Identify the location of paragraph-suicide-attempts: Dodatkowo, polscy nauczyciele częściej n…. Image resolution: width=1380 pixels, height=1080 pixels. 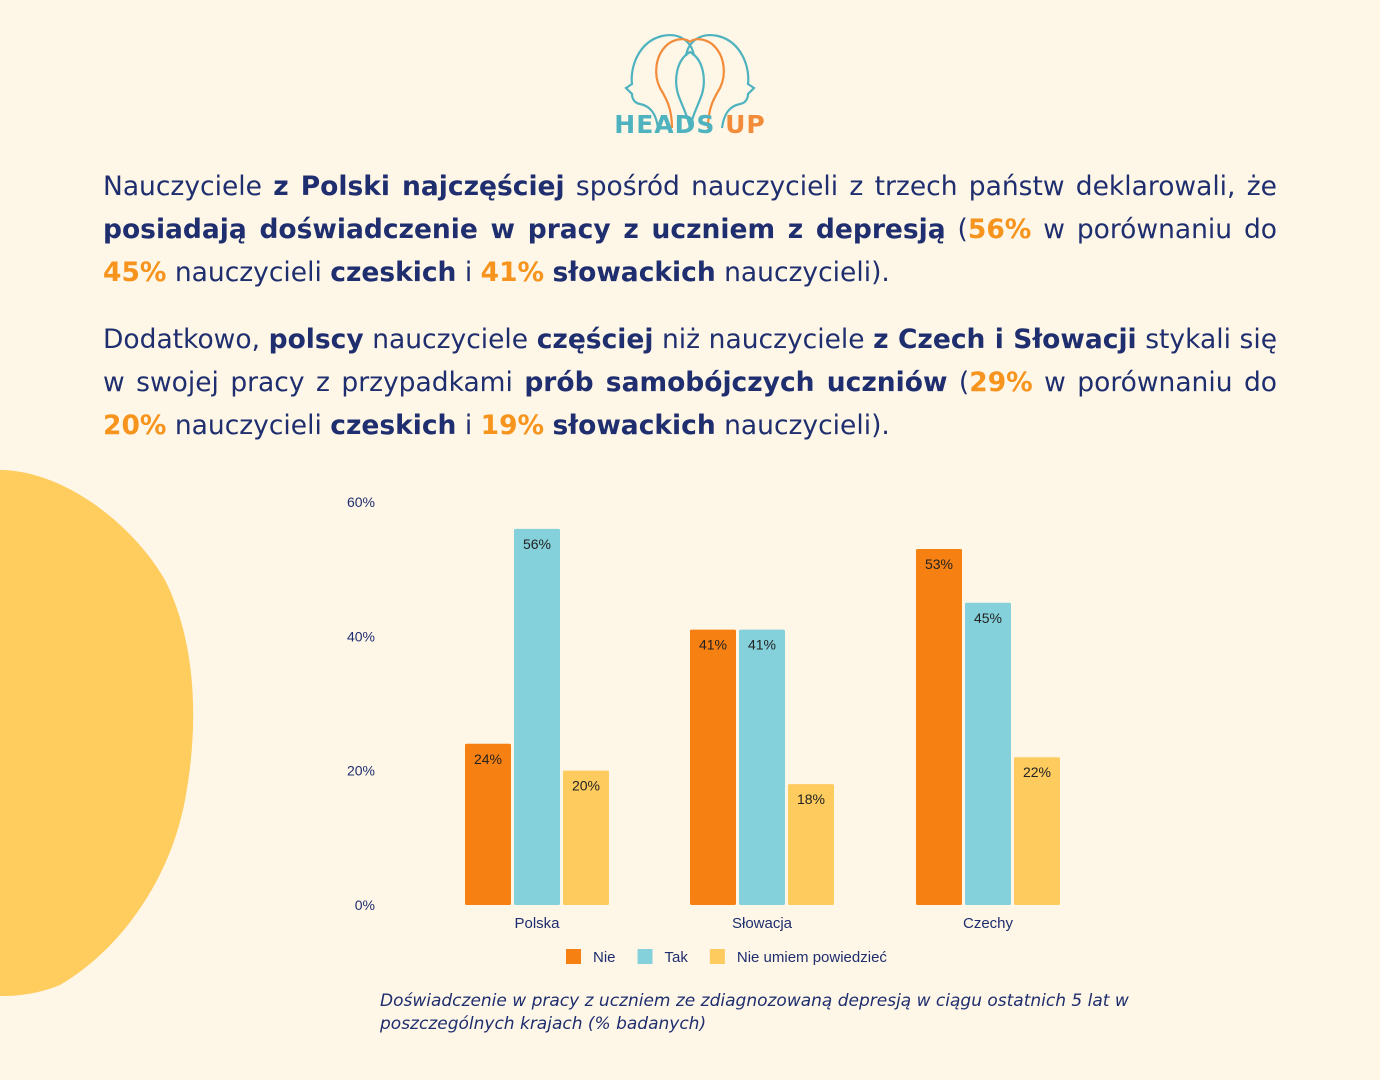
(690, 382).